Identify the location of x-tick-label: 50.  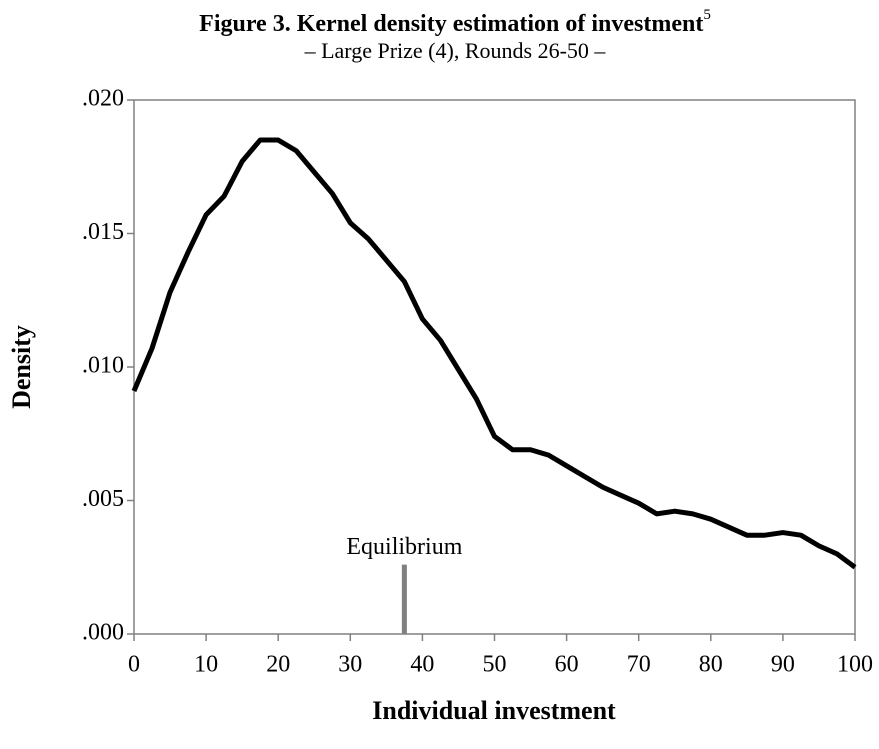
(495, 665).